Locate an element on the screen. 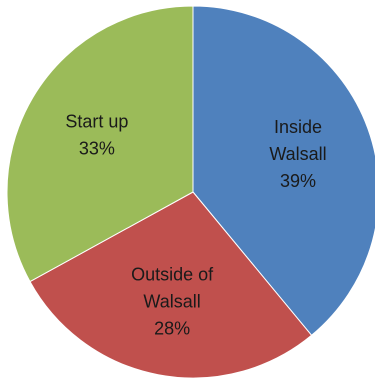 This screenshot has height=378, width=375. pie-label-0: Inside Walsall 39% is located at coordinates (297, 154).